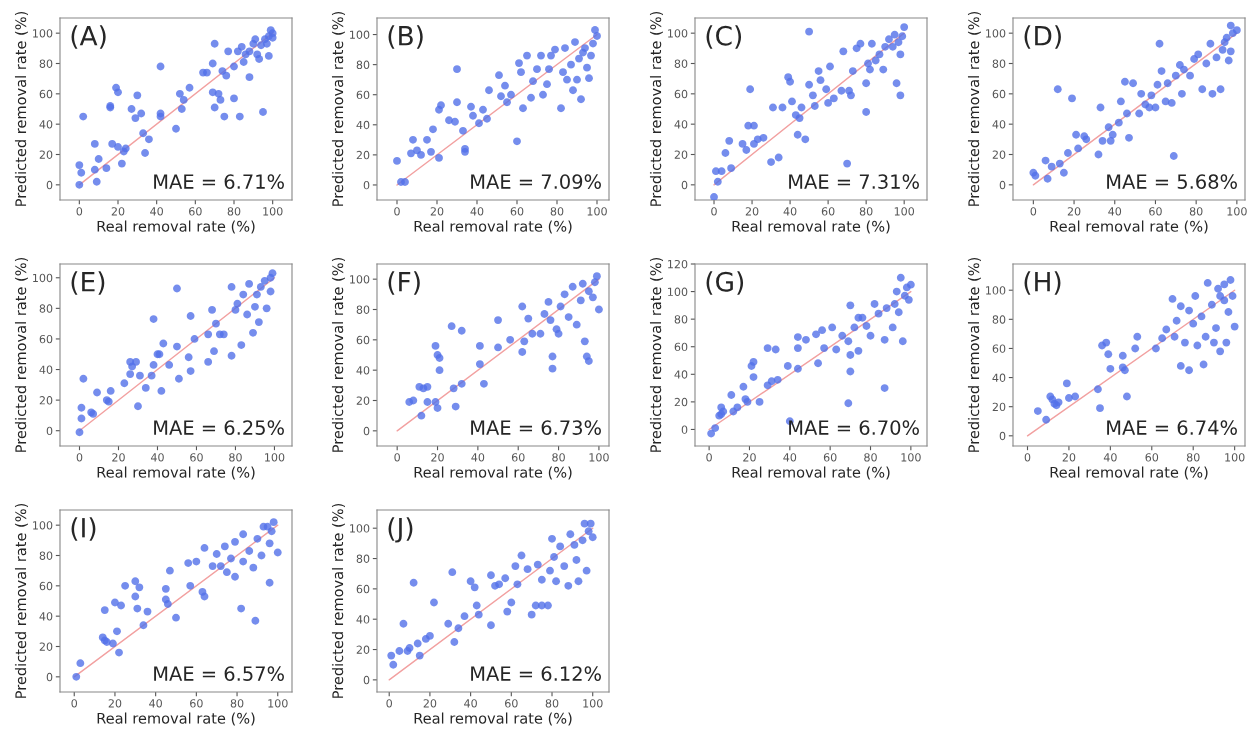 This screenshot has height=734, width=1254. What do you see at coordinates (88, 283) in the screenshot?
I see `chart-title: (E)` at bounding box center [88, 283].